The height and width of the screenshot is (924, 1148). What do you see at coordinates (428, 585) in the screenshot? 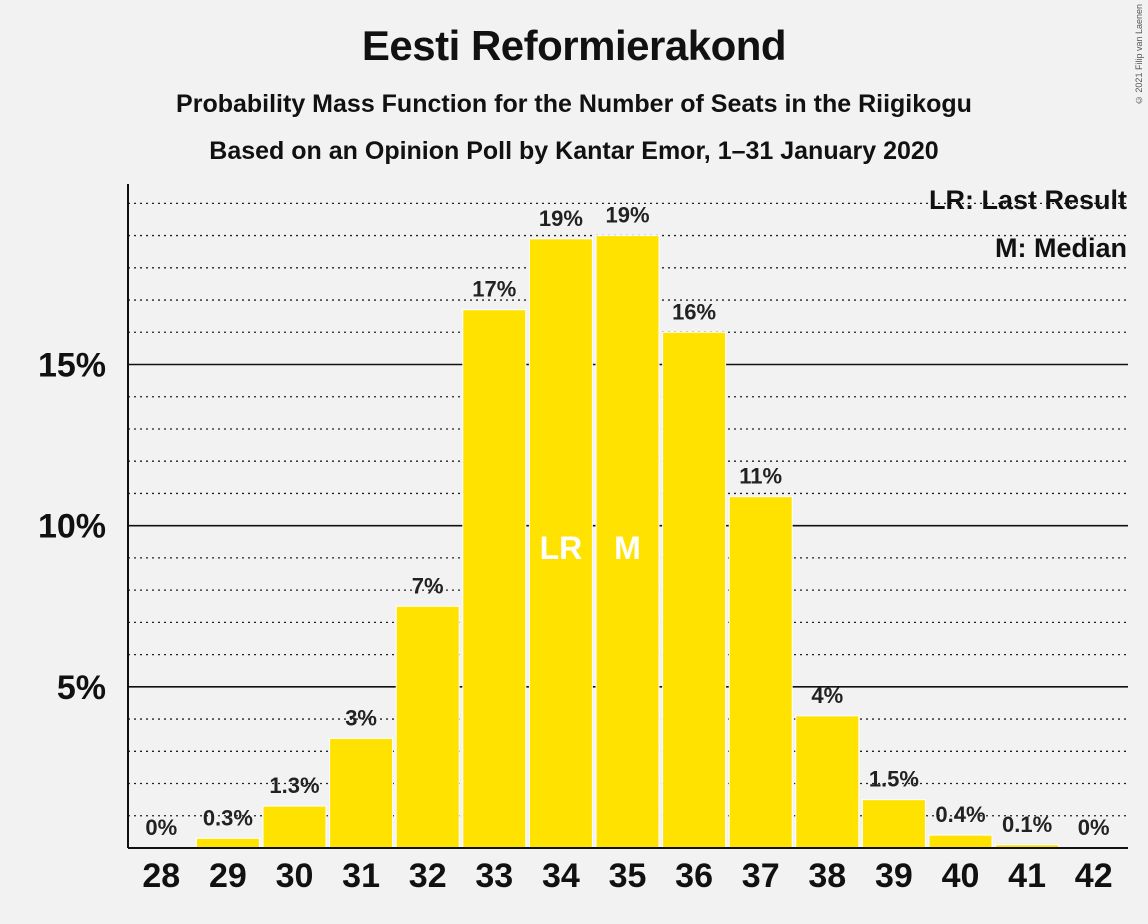
I see `data-label: 7%` at bounding box center [428, 585].